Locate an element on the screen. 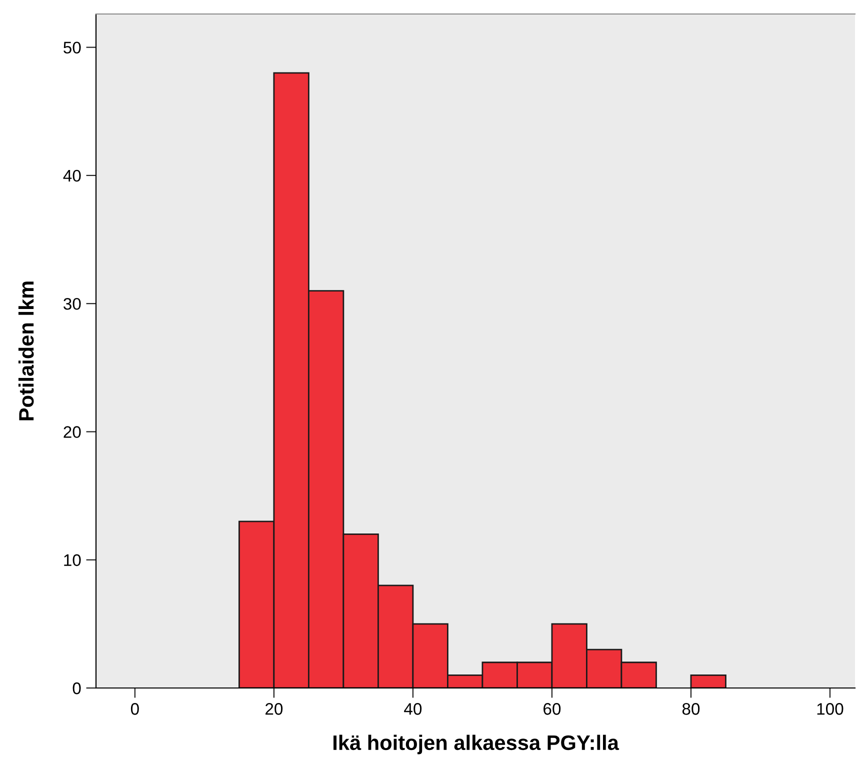 This screenshot has height=767, width=861. y-tick-label: 30 is located at coordinates (72, 304).